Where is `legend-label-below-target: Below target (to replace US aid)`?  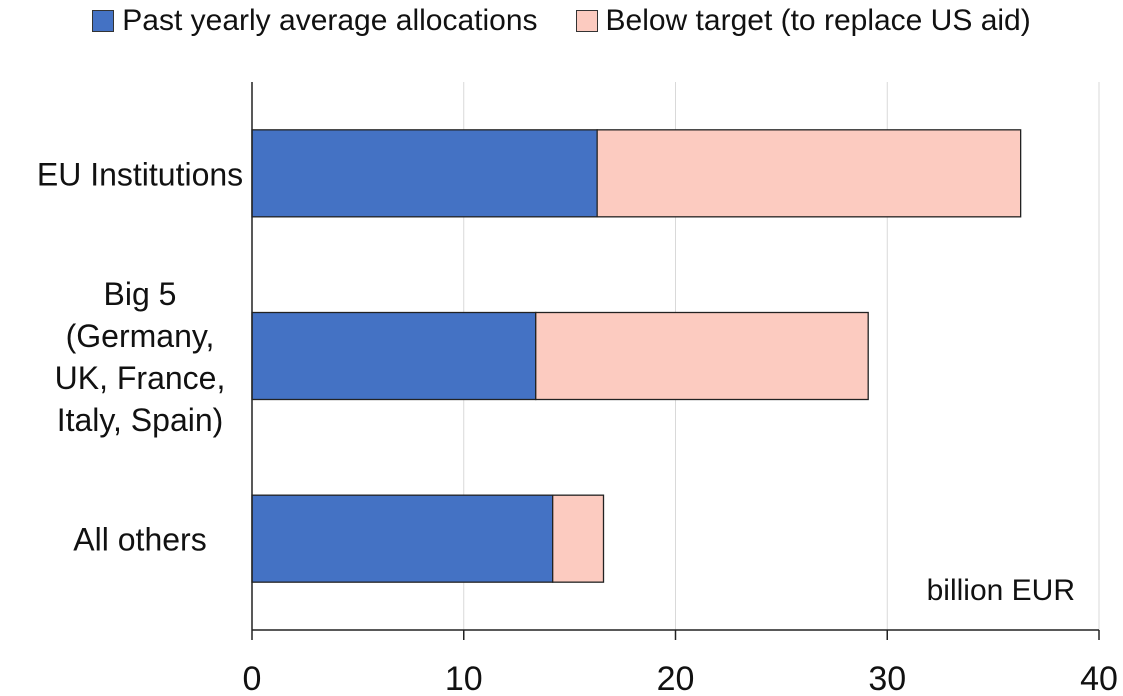
legend-label-below-target: Below target (to replace US aid) is located at coordinates (818, 20).